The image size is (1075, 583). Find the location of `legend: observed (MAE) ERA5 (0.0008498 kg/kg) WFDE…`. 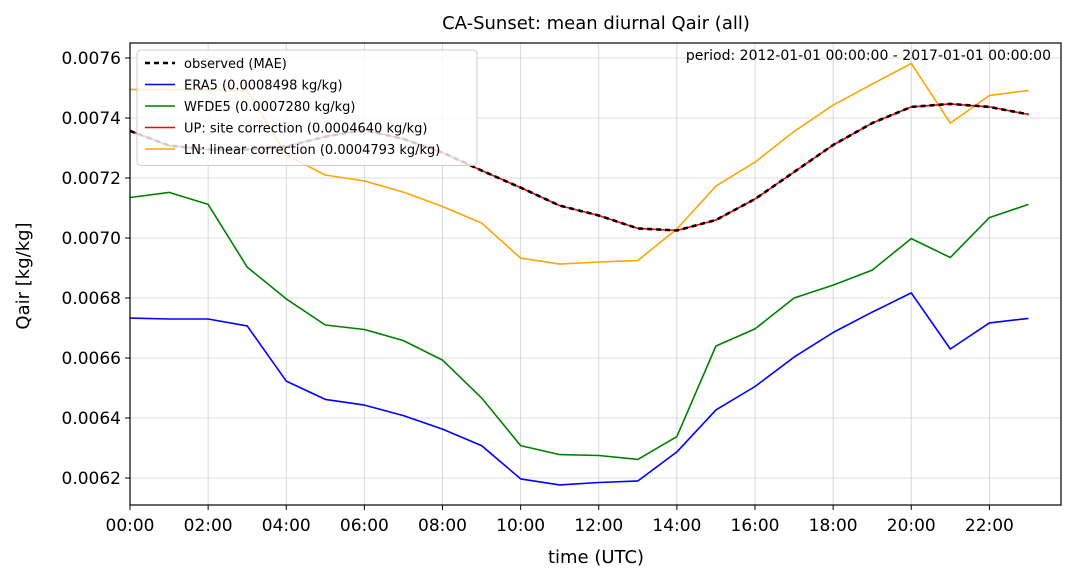

legend: observed (MAE) ERA5 (0.0008498 kg/kg) WFDE… is located at coordinates (307, 107).